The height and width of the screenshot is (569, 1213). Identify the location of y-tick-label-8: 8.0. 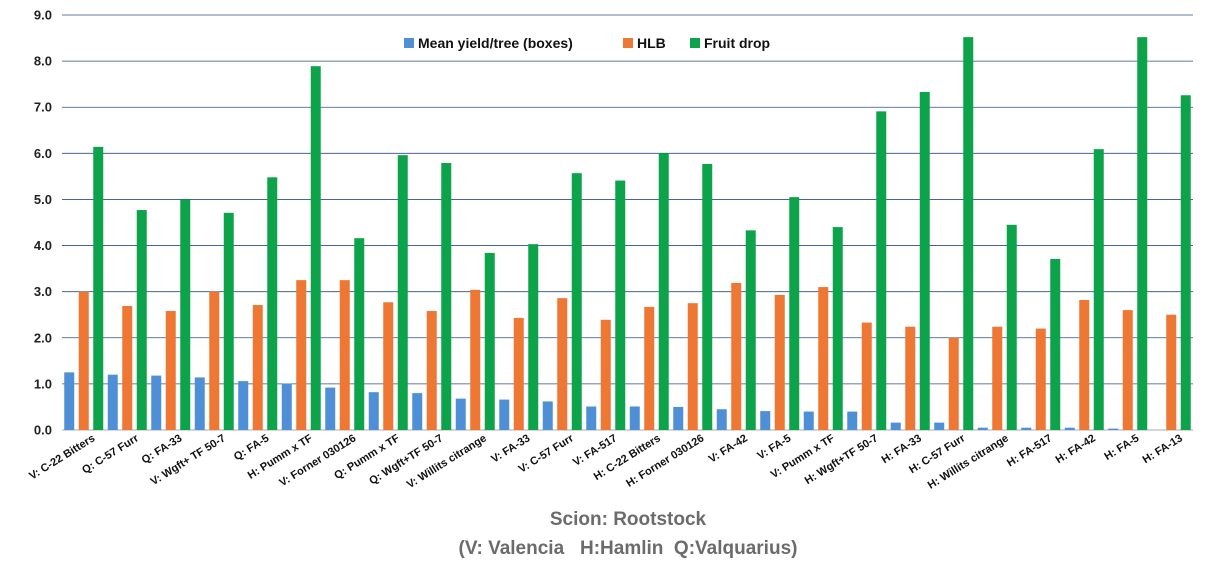
(43, 61).